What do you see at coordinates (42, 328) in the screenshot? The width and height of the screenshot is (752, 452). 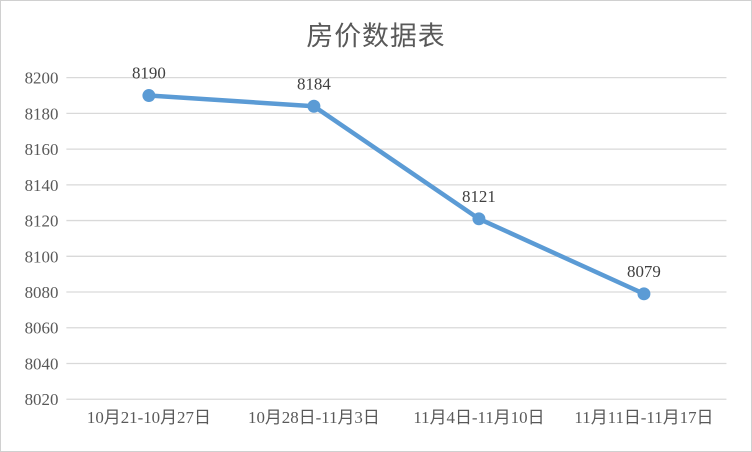 I see `y-axis-tick-label: 8060` at bounding box center [42, 328].